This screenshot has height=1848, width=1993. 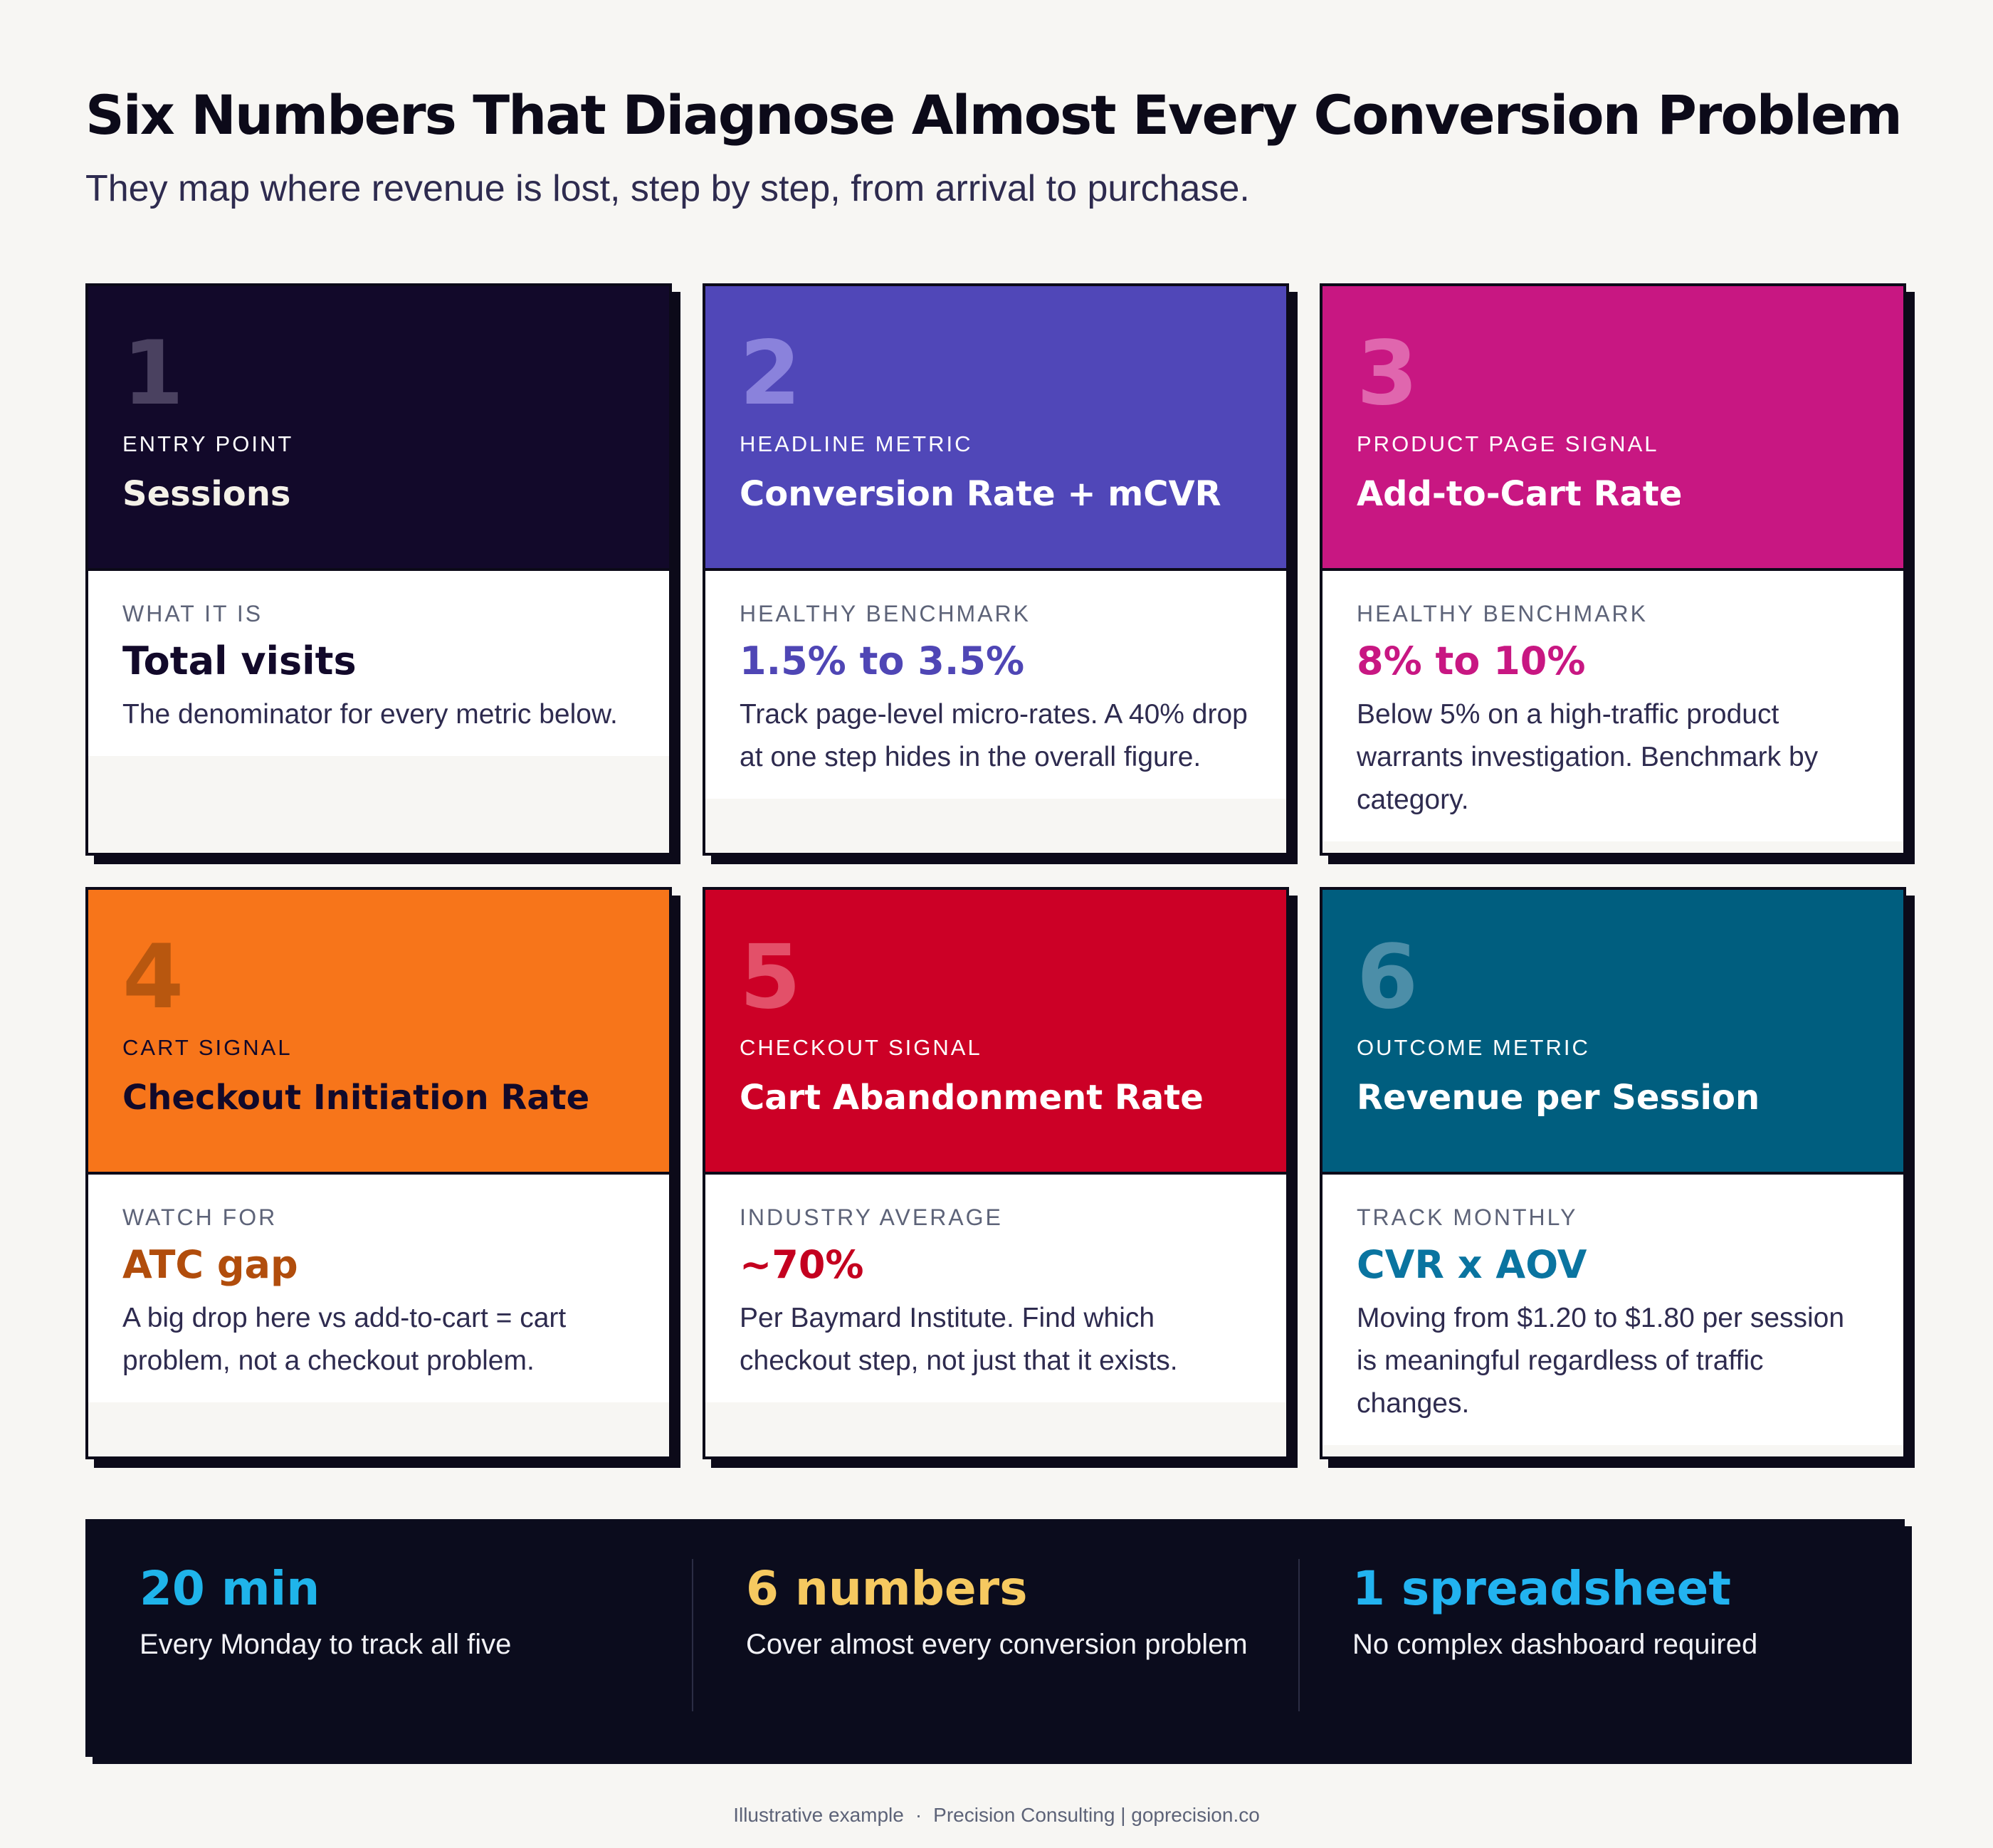 What do you see at coordinates (378, 428) in the screenshot?
I see `card-header: 1 ENTRY POINT Sessions` at bounding box center [378, 428].